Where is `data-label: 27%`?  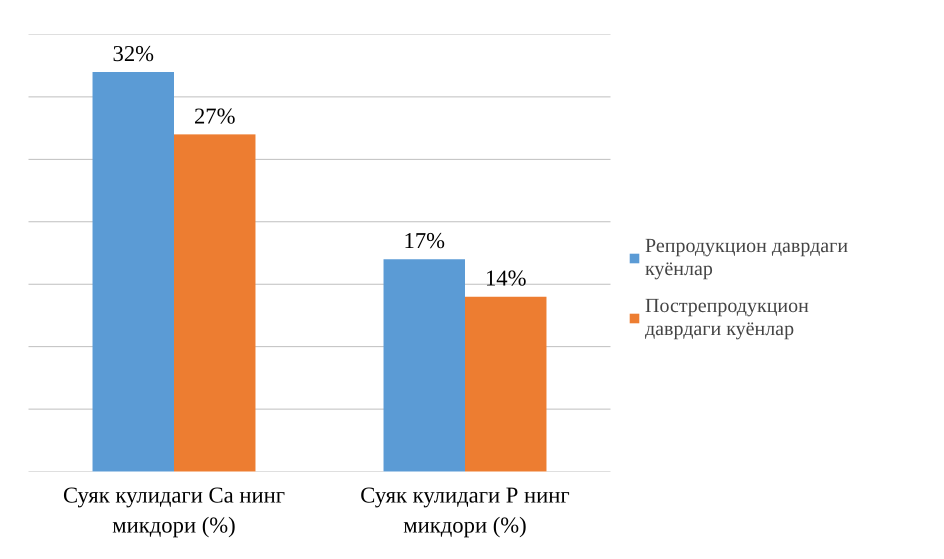 data-label: 27% is located at coordinates (215, 115).